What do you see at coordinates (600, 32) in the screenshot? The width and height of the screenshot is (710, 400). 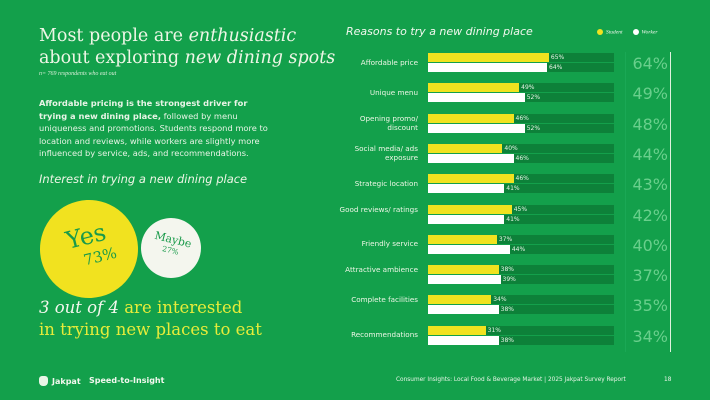 I see `student-dot-icon` at bounding box center [600, 32].